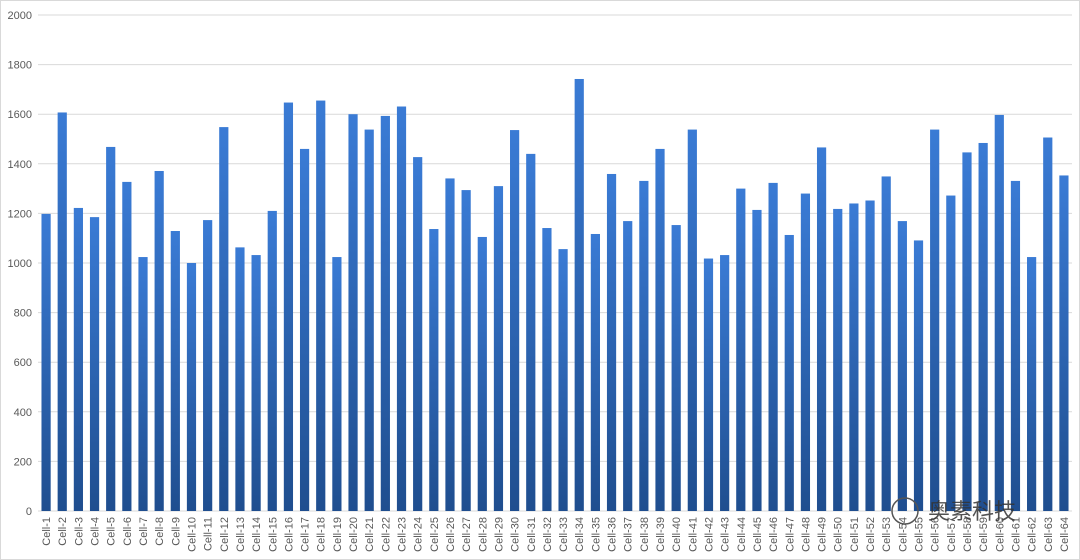  I want to click on x-tick-label: Cell-26, so click(451, 534).